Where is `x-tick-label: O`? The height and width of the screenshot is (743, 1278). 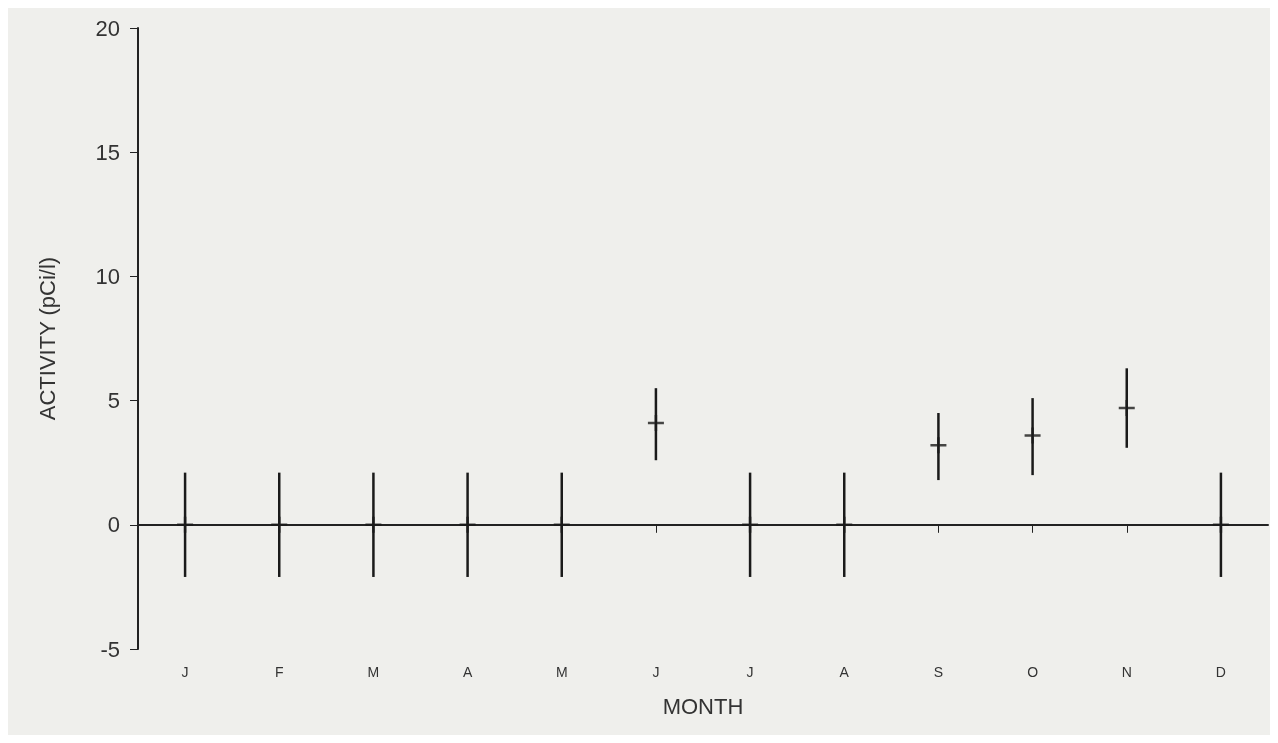 x-tick-label: O is located at coordinates (1033, 672).